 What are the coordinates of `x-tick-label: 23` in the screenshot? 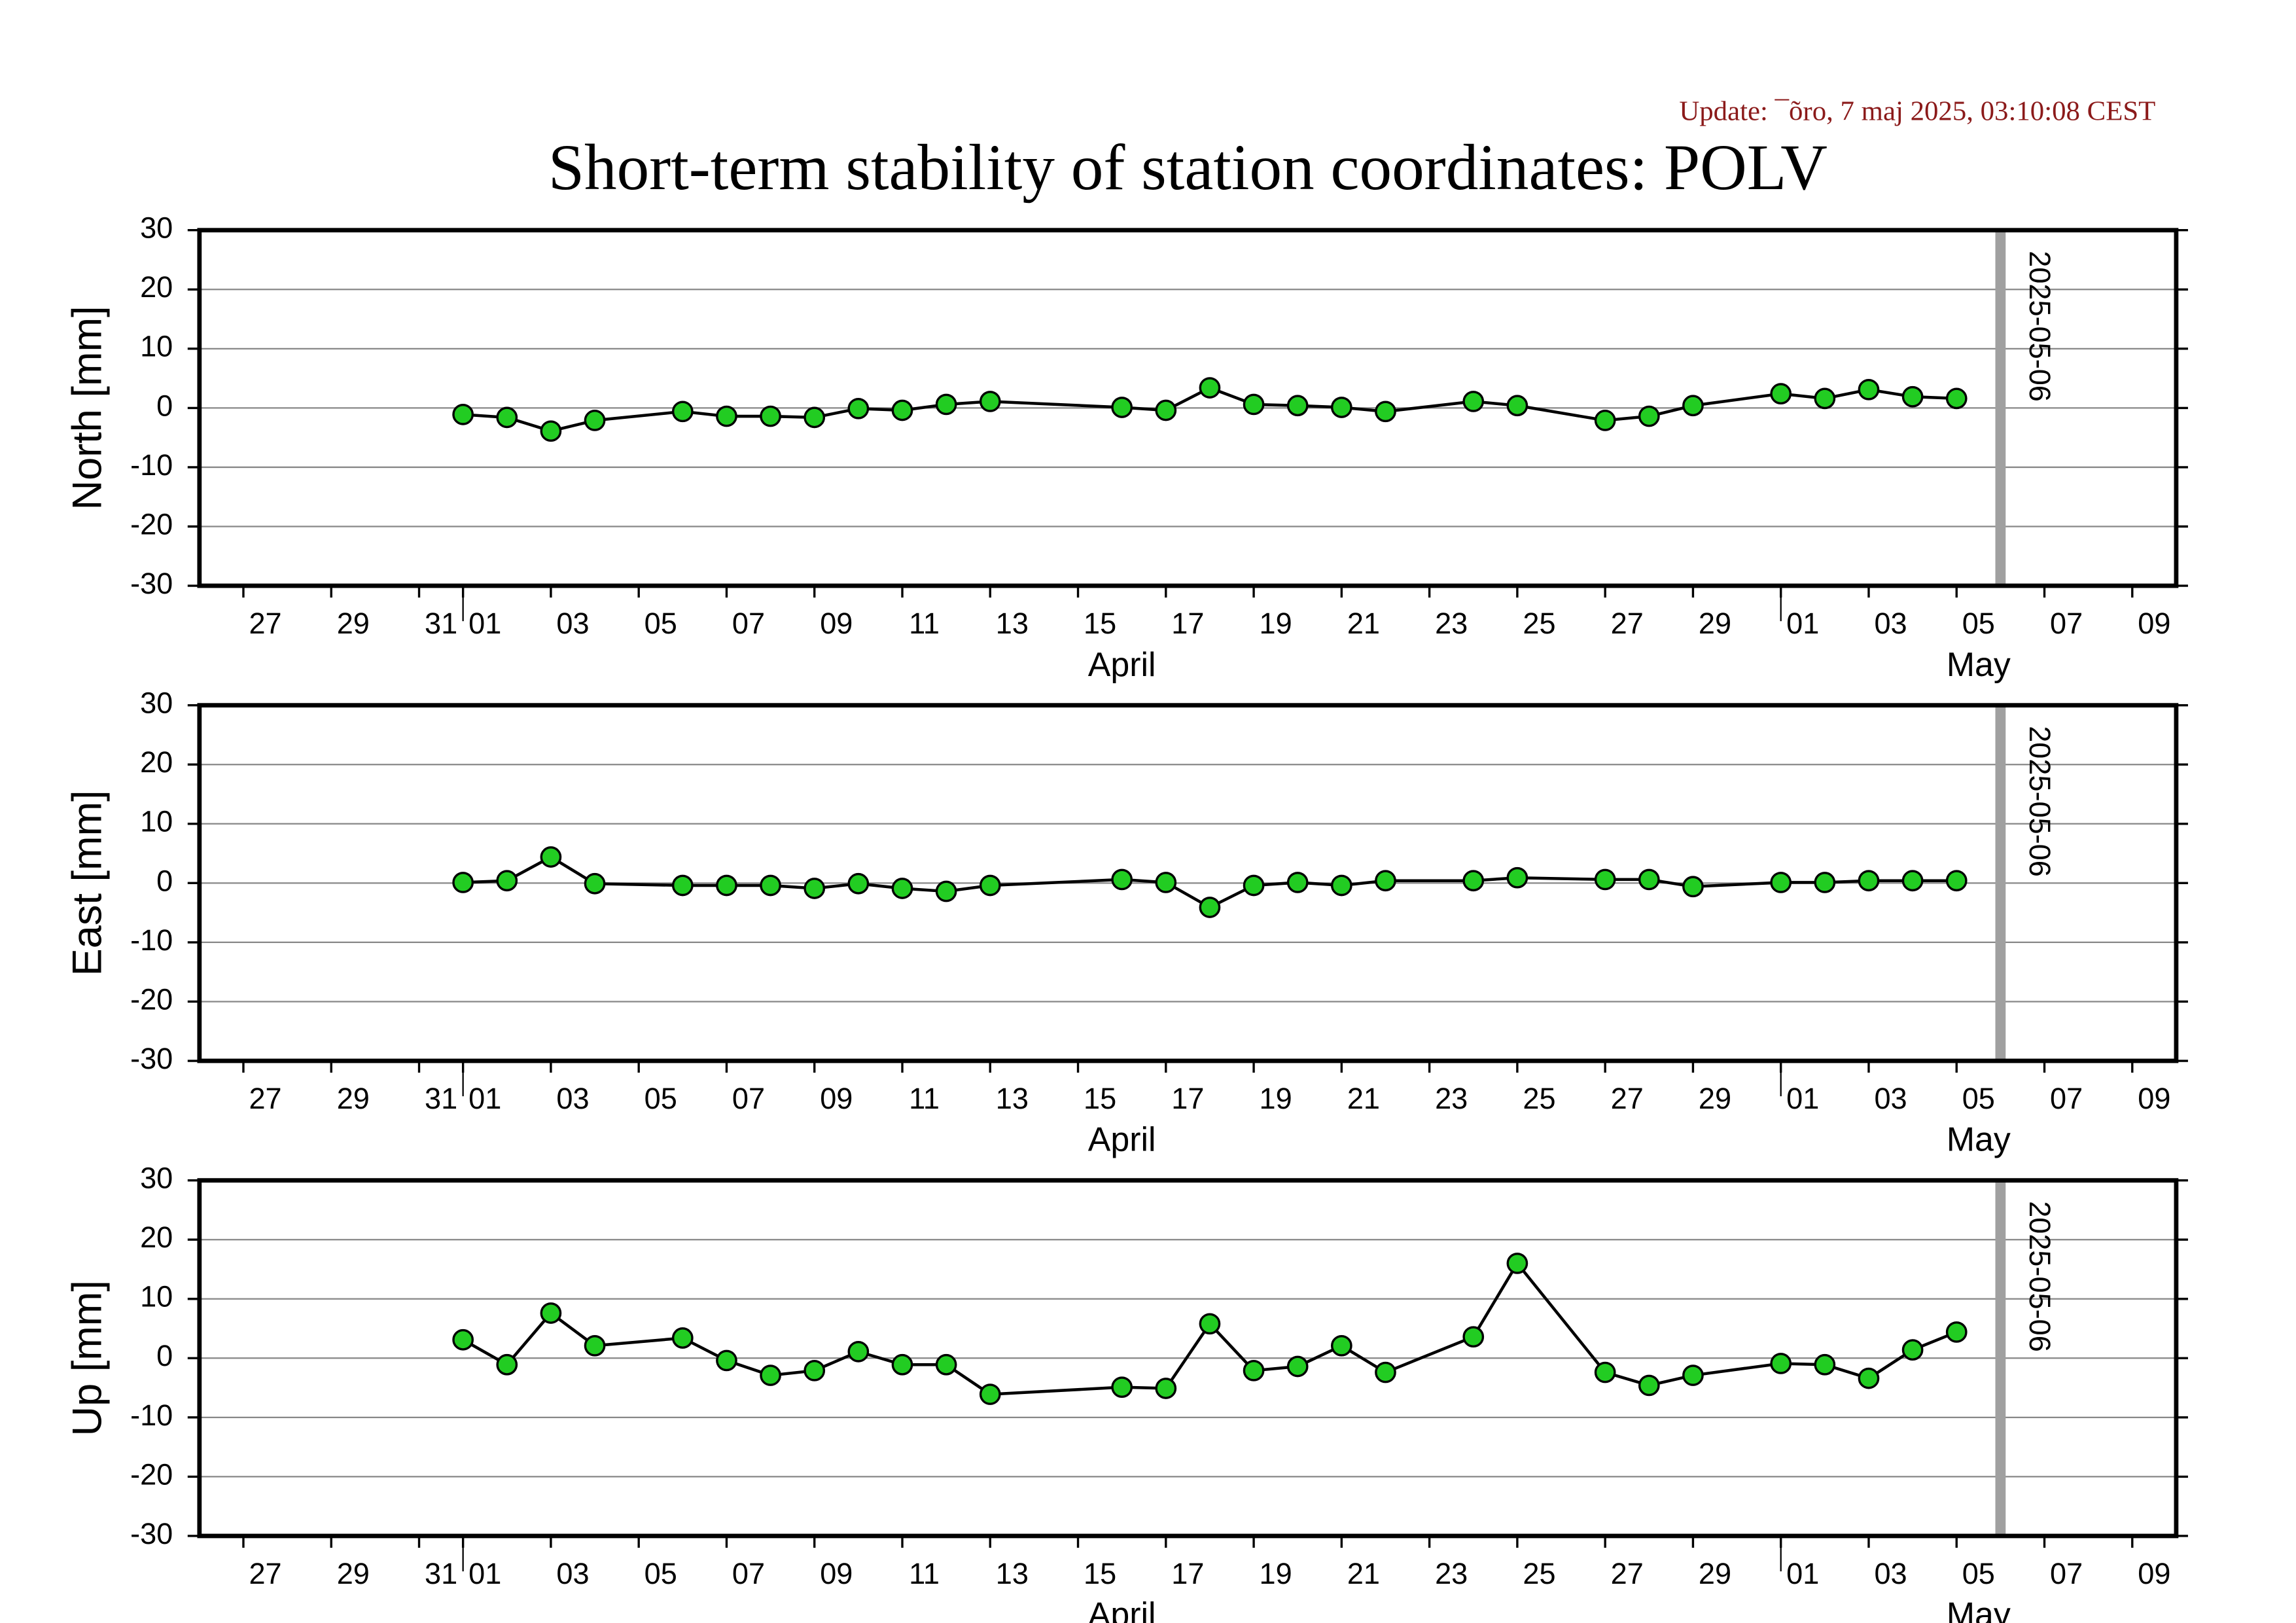 It's located at (1452, 1573).